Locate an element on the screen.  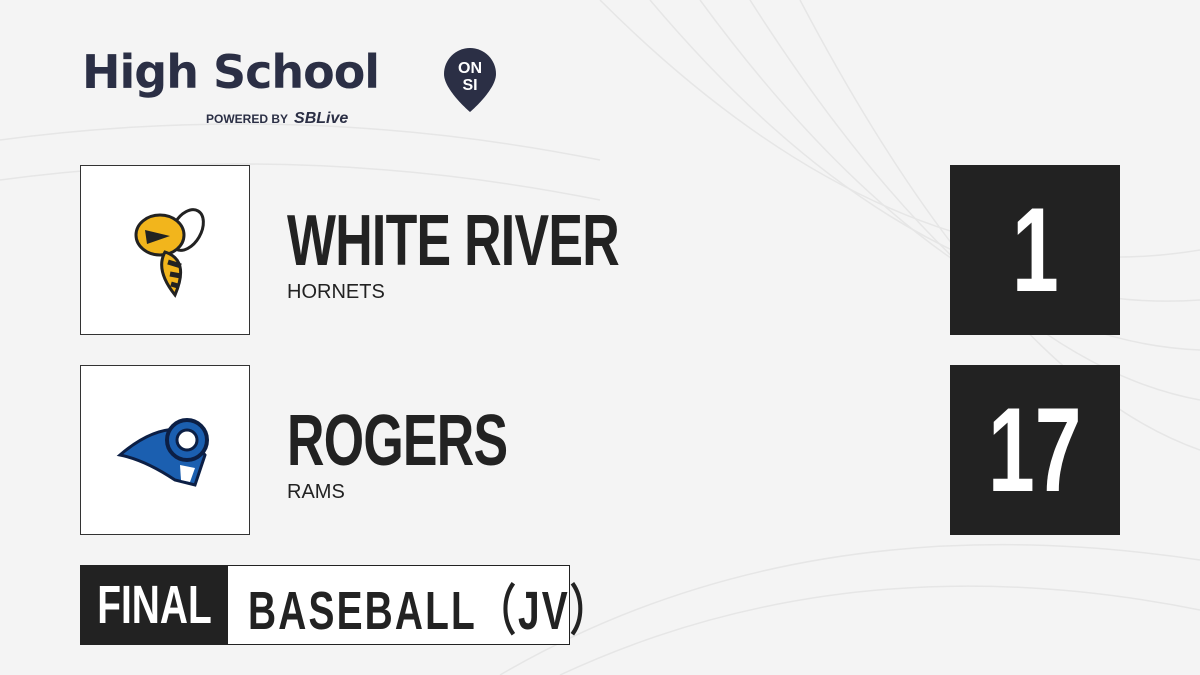
status-label: FINAL is located at coordinates (154, 605).